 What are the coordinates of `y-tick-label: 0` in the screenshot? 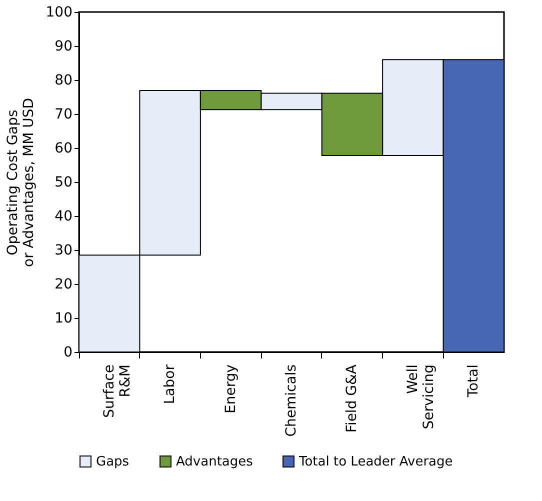 It's located at (68, 352).